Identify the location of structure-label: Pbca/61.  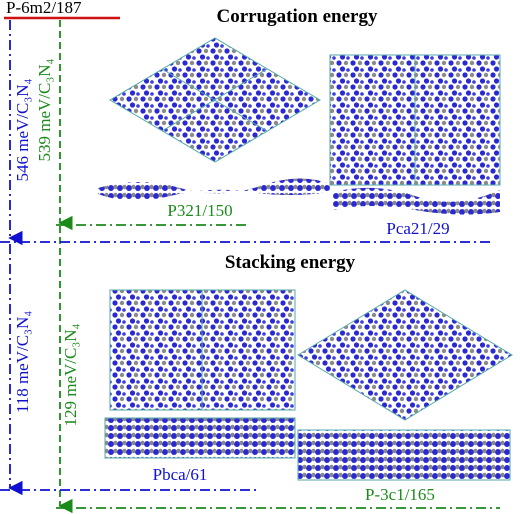
(180, 474).